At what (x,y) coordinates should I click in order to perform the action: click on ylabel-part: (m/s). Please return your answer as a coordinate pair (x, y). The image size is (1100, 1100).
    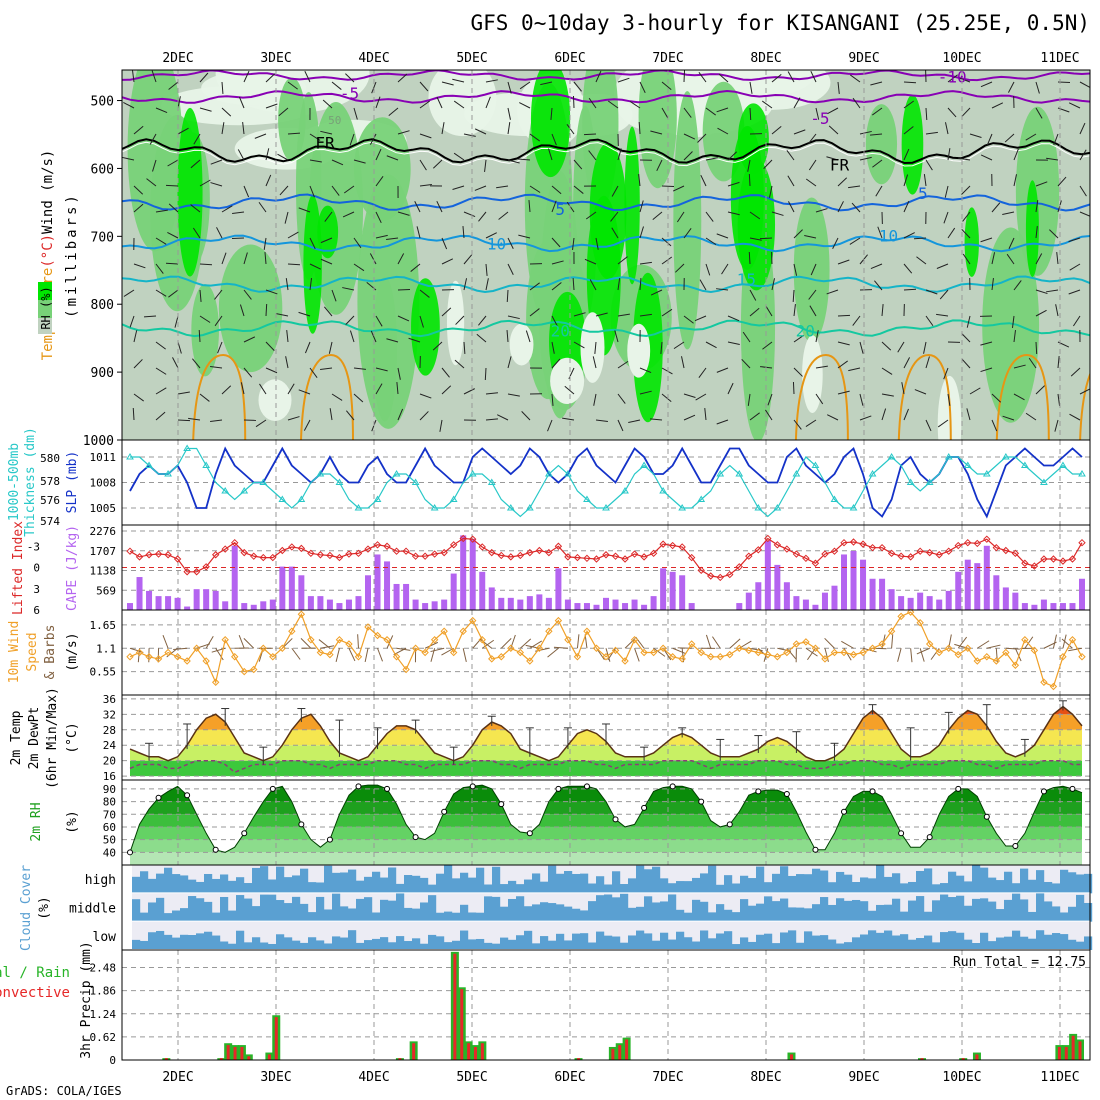
    Looking at the image, I should click on (48, 175).